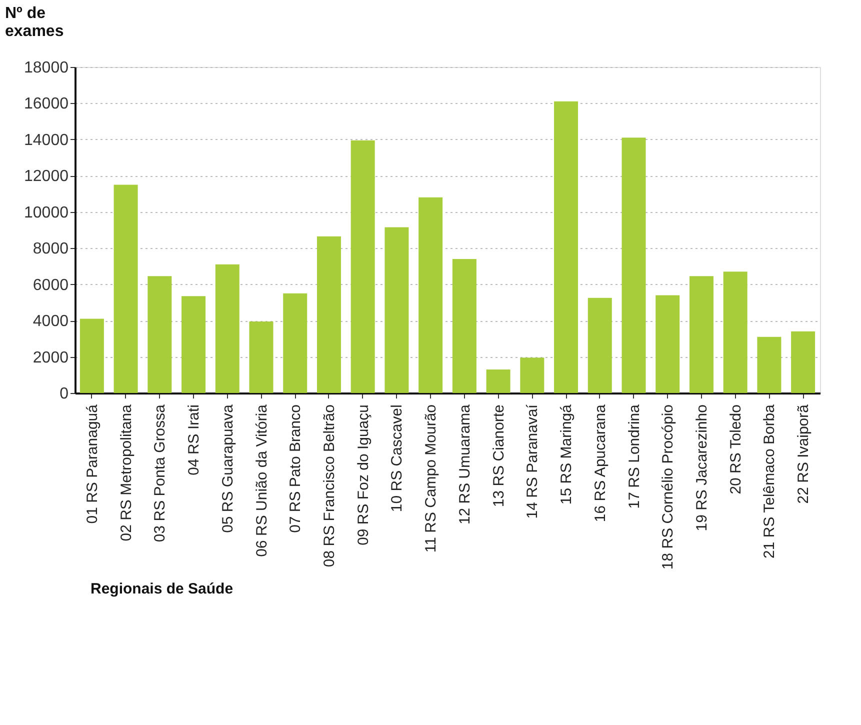  Describe the element at coordinates (46, 177) in the screenshot. I see `y-tick-label: 12000` at that location.